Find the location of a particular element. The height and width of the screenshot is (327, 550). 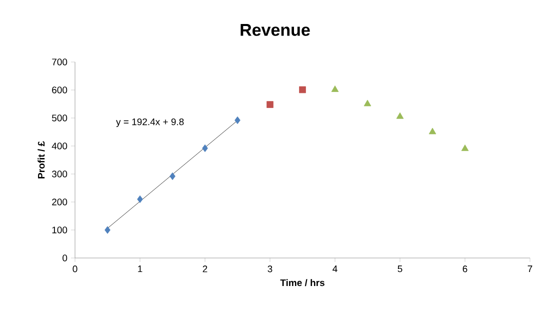

chart-title: Revenue is located at coordinates (275, 30).